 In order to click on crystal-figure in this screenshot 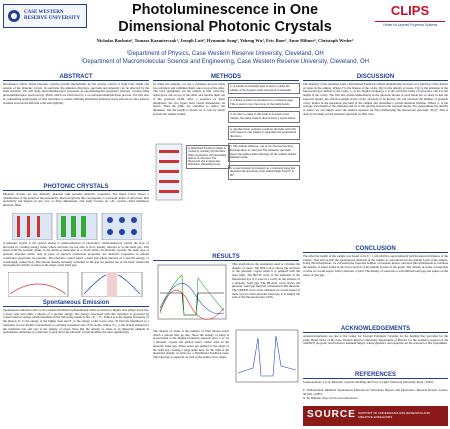, I will do `click(77, 226)`.